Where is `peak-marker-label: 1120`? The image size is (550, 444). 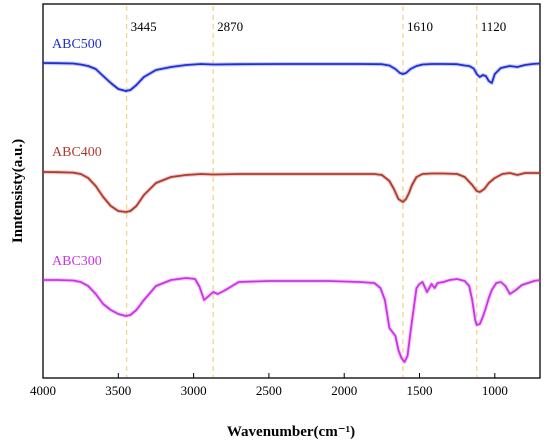 peak-marker-label: 1120 is located at coordinates (494, 26).